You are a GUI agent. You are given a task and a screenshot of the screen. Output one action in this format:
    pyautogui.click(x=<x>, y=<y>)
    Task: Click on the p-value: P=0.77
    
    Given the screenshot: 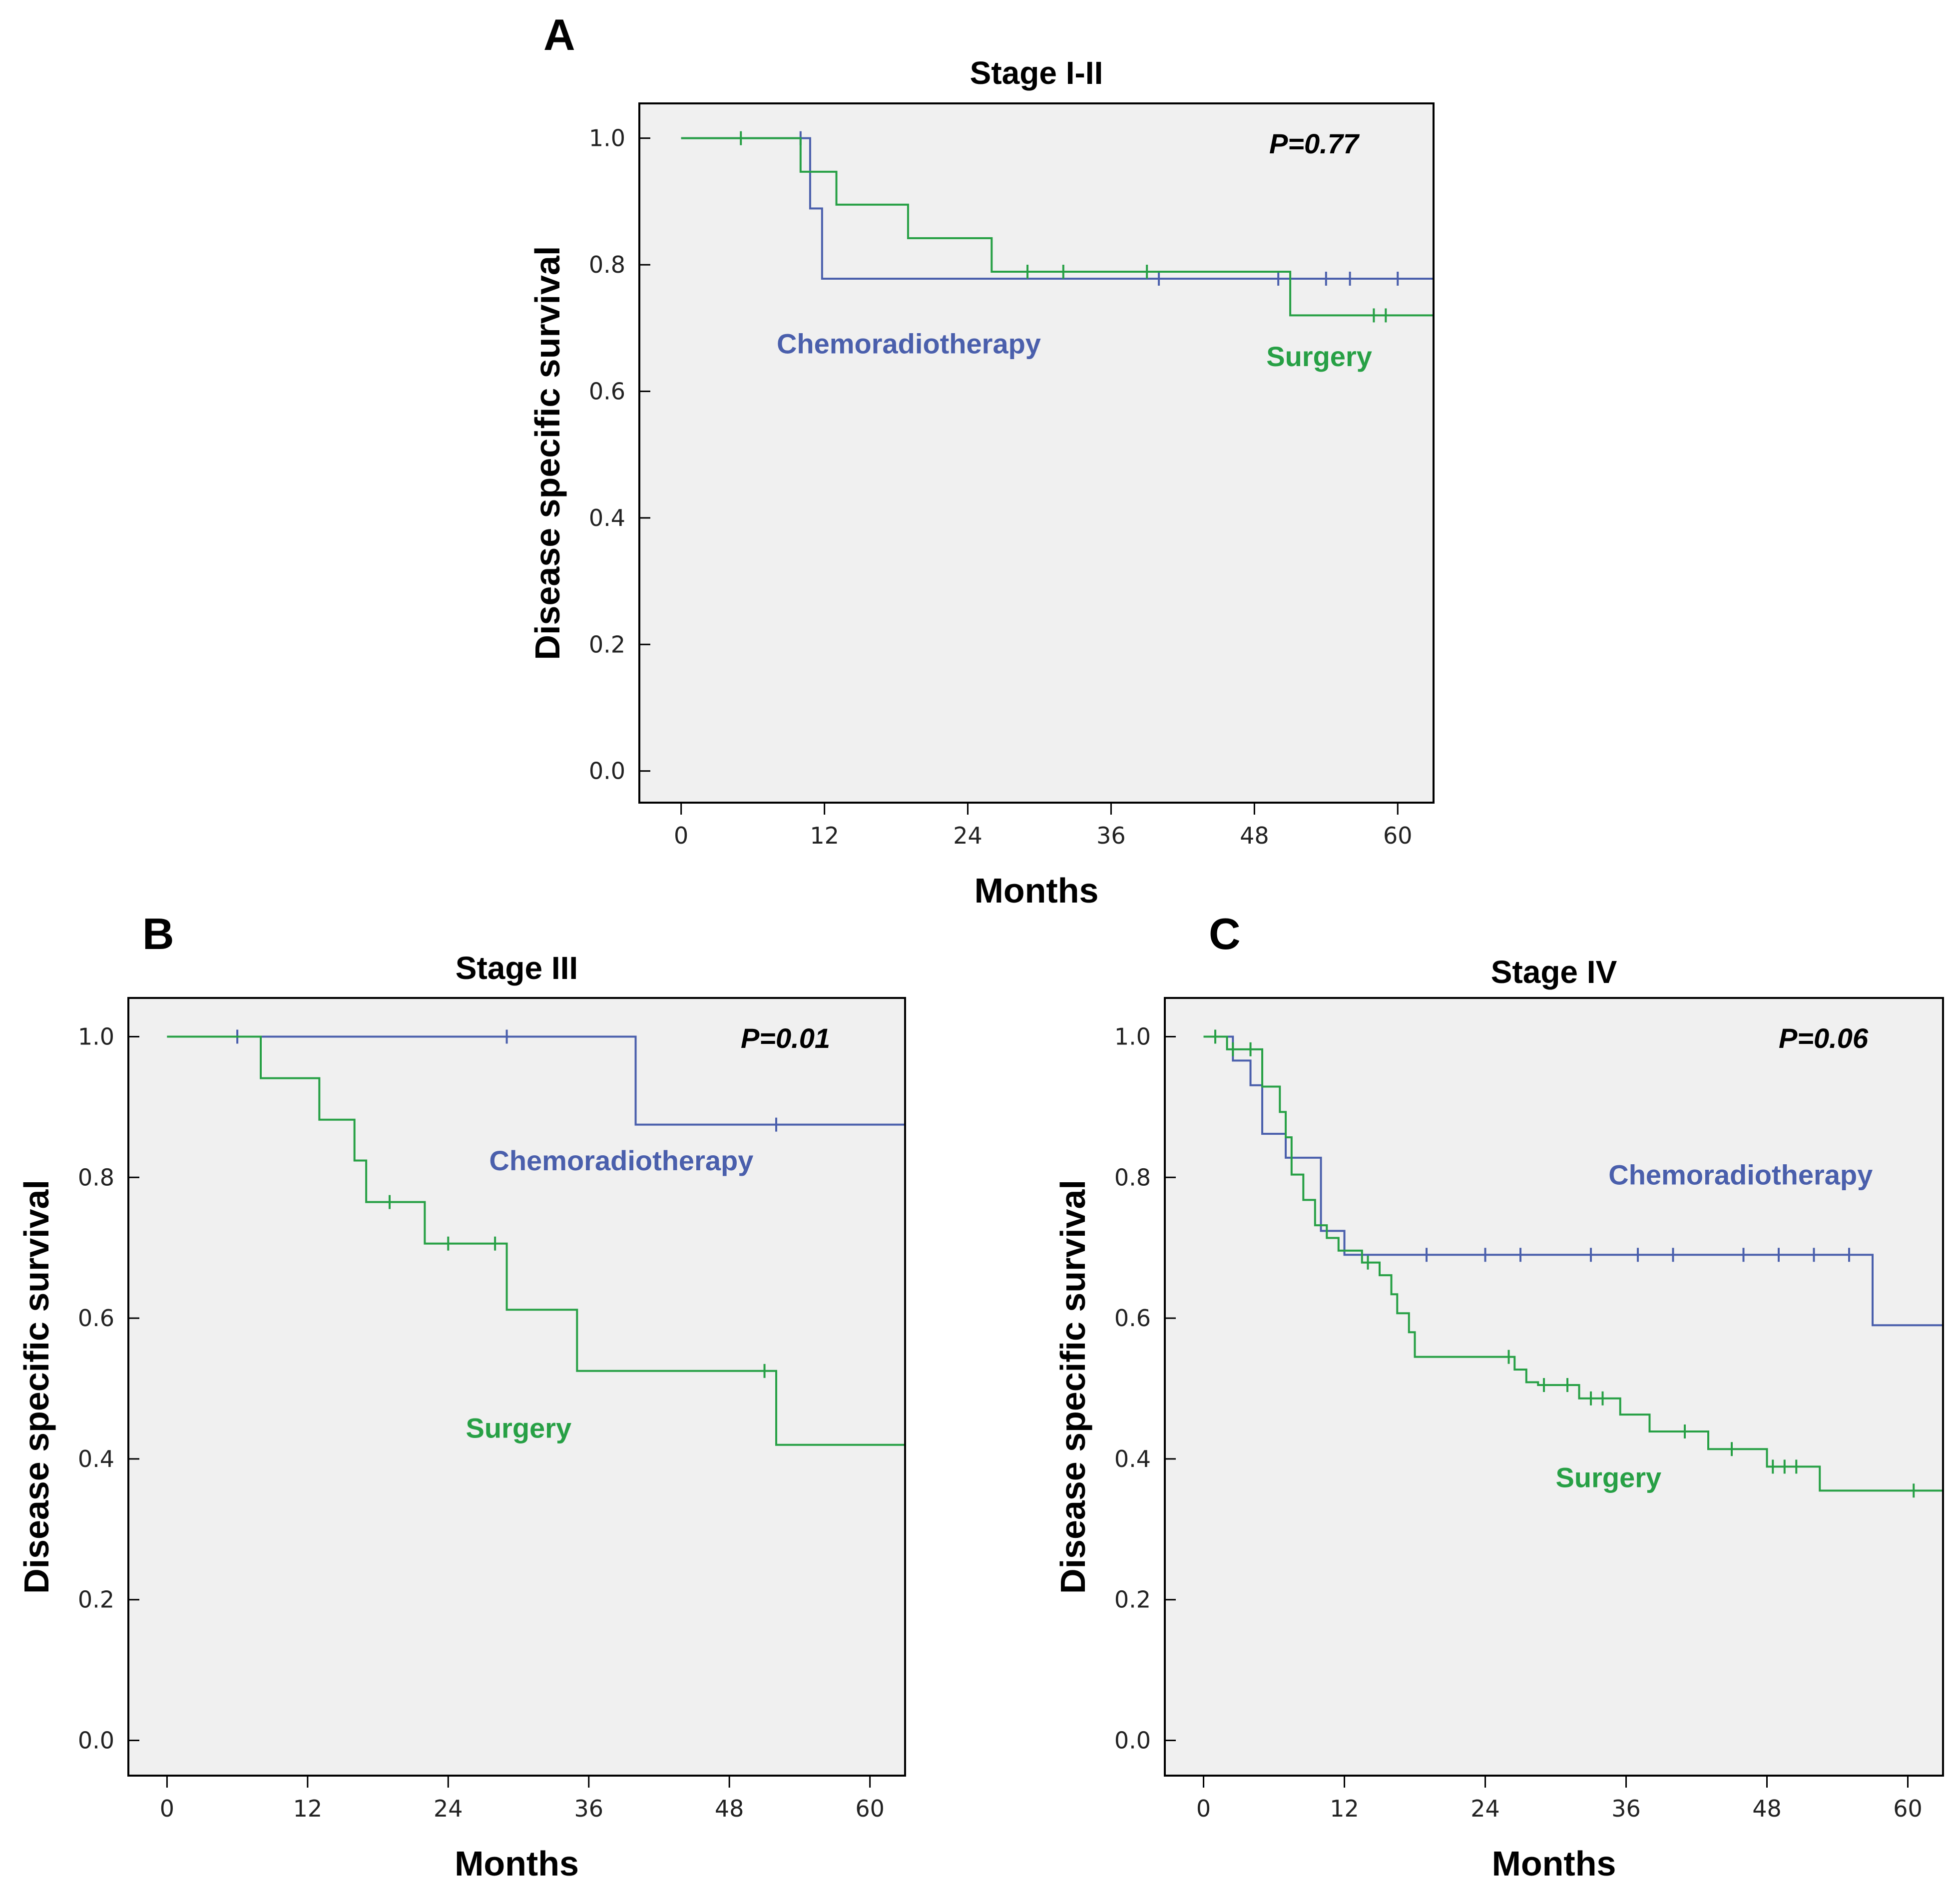 What is the action you would take?
    pyautogui.click(x=1314, y=143)
    